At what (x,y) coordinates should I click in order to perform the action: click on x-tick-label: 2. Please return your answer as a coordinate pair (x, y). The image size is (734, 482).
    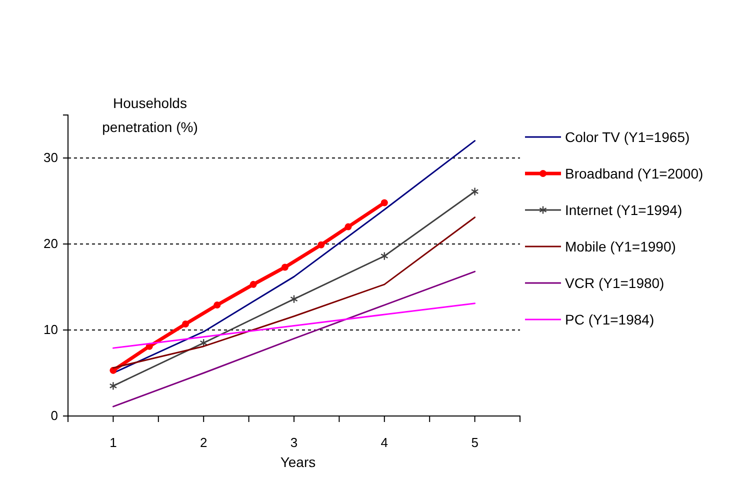
    Looking at the image, I should click on (204, 442).